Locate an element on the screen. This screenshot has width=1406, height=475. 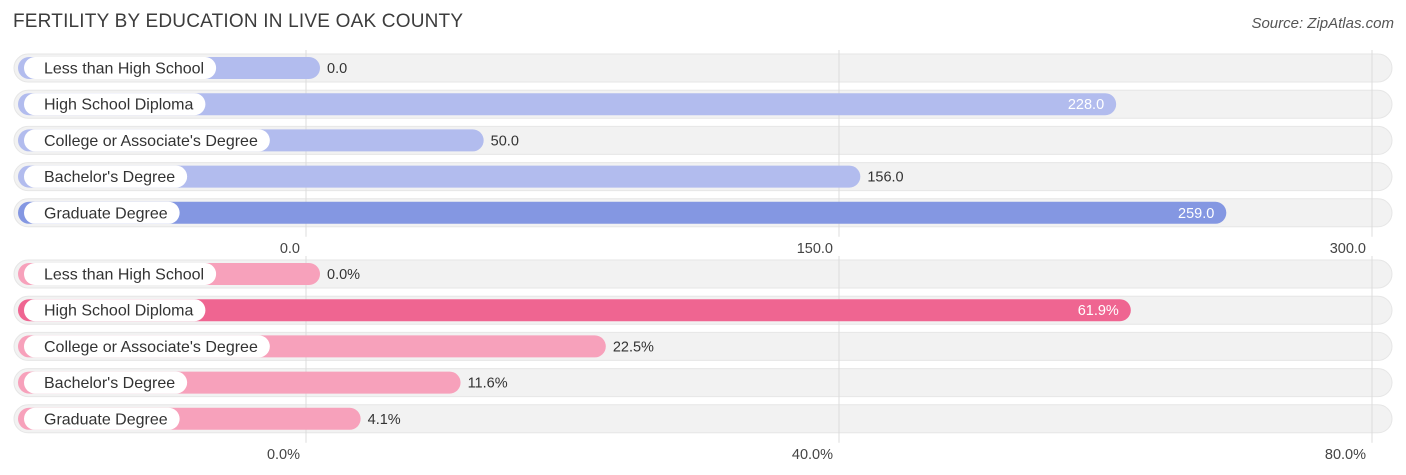
source-note: Source: ZipAtlas.com is located at coordinates (1322, 23).